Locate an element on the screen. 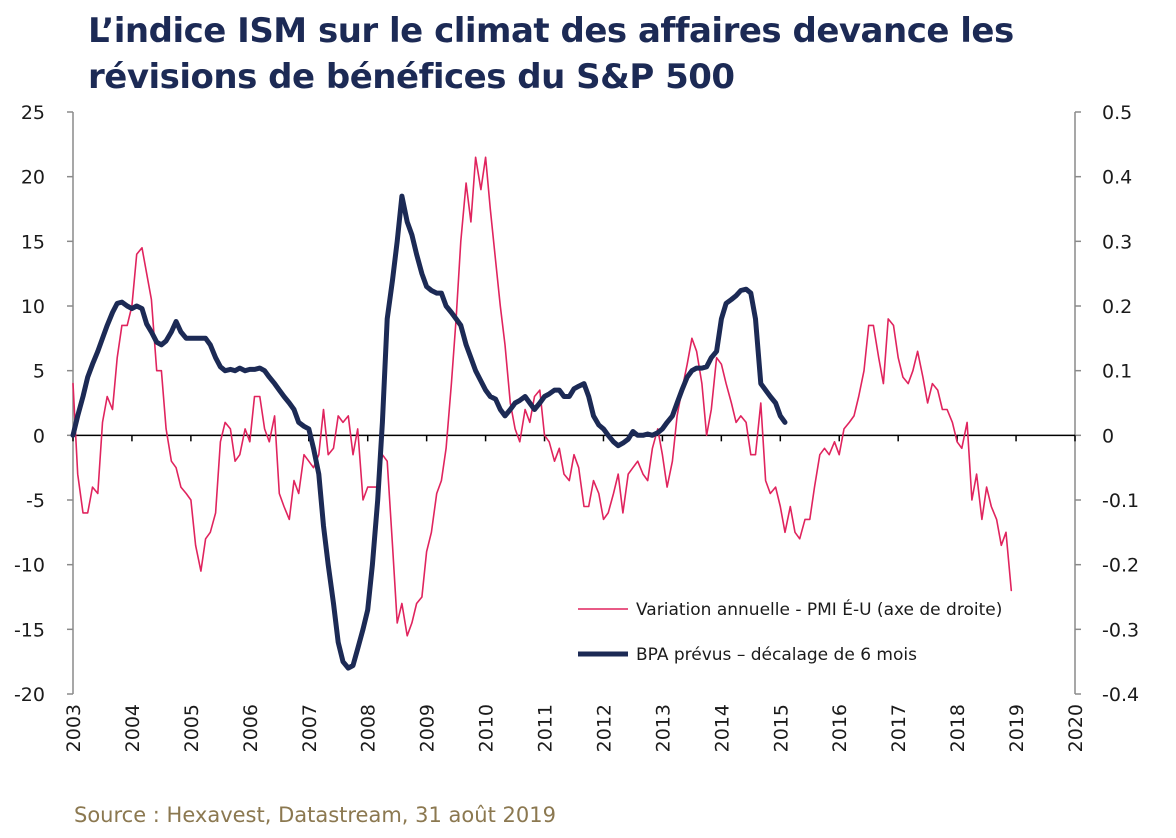  left-tick-label: -15 is located at coordinates (29, 630).